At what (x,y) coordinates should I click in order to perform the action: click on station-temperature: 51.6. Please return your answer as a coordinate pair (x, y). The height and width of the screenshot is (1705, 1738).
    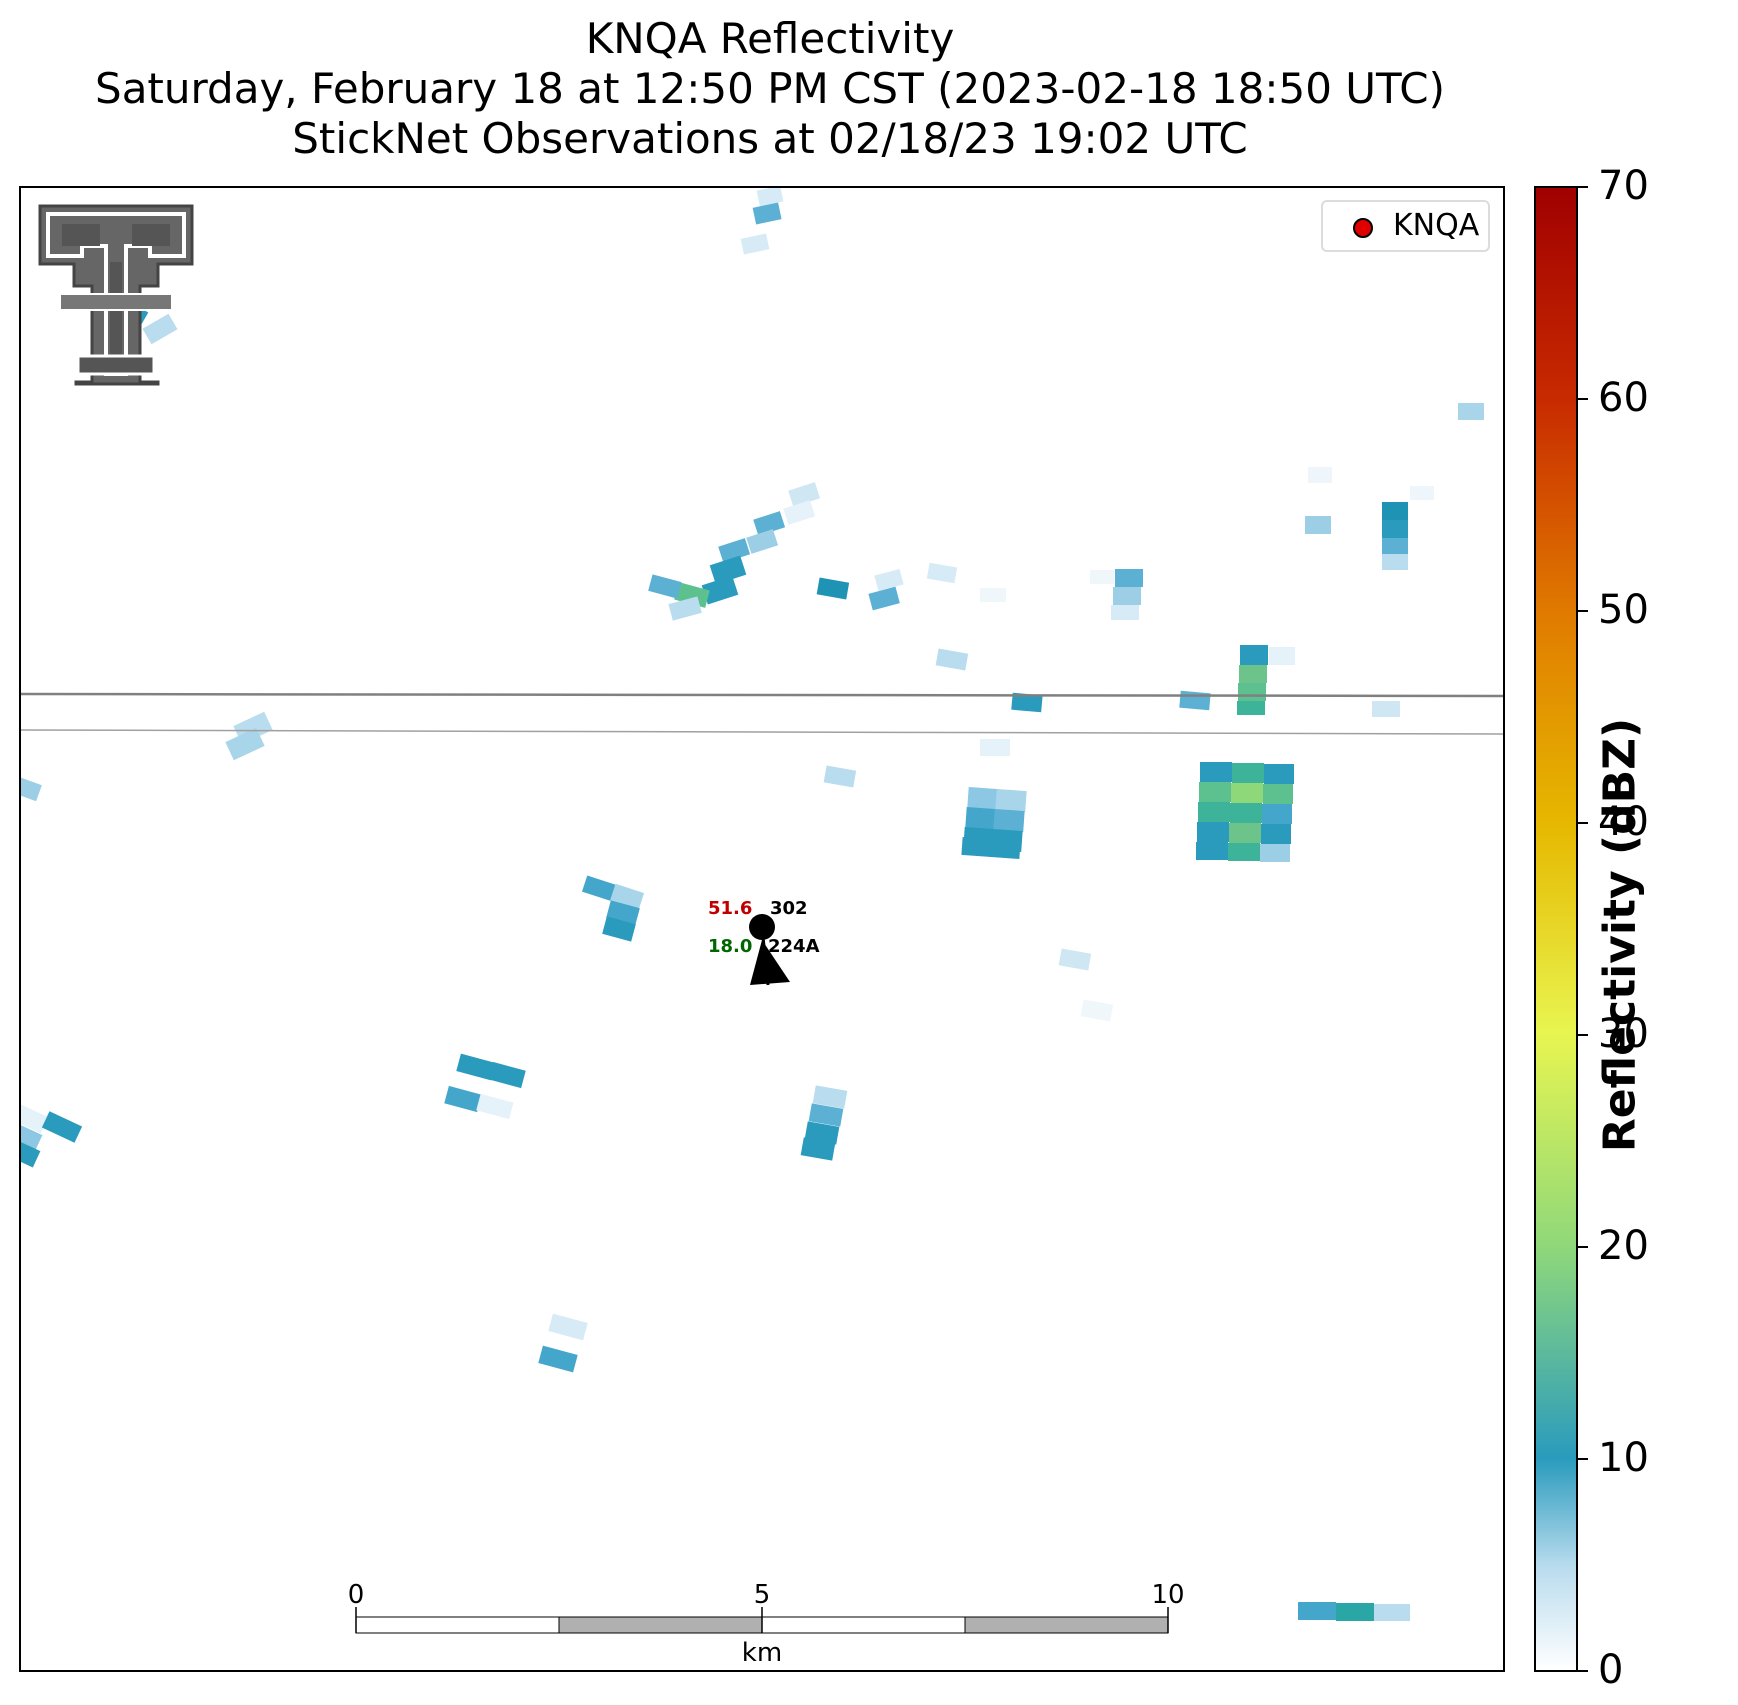
    Looking at the image, I should click on (730, 908).